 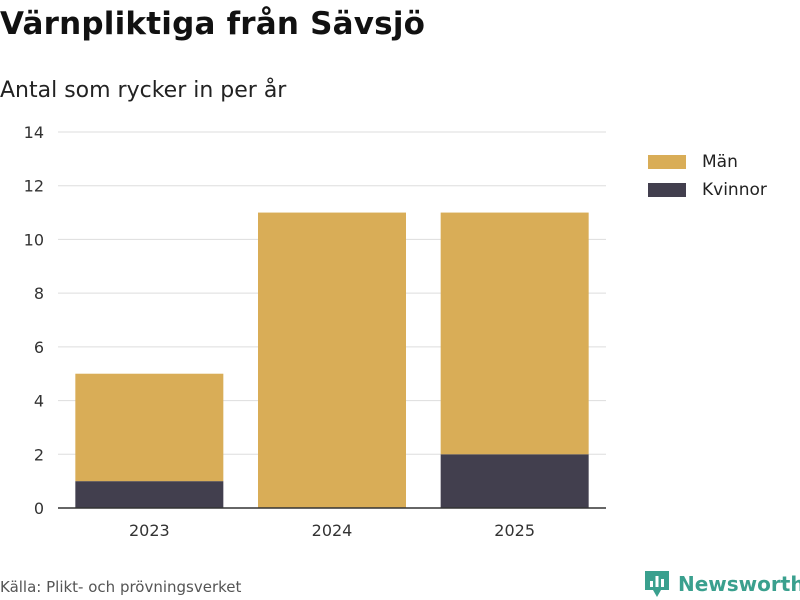 I want to click on y-tick-label: 8, so click(x=39, y=293).